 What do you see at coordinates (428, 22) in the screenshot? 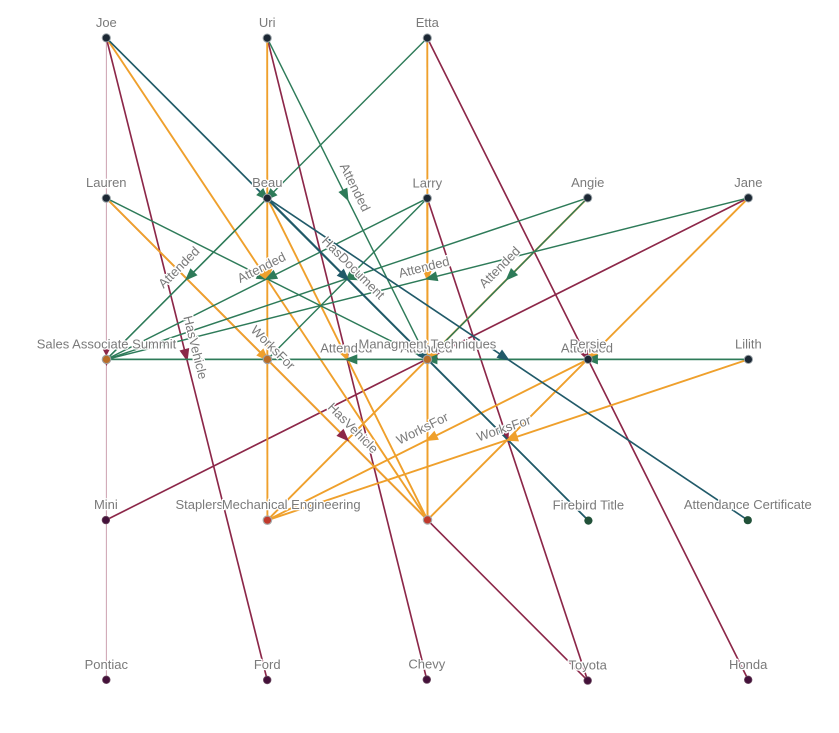
I see `svg-text: Etta` at bounding box center [428, 22].